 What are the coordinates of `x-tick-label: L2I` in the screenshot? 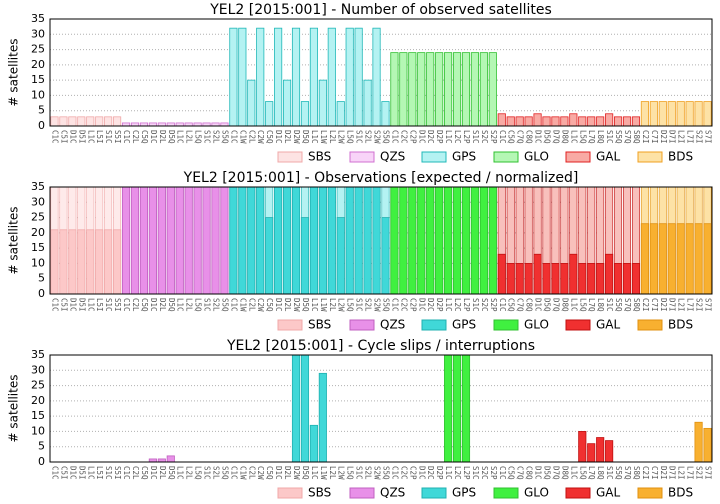 It's located at (681, 305).